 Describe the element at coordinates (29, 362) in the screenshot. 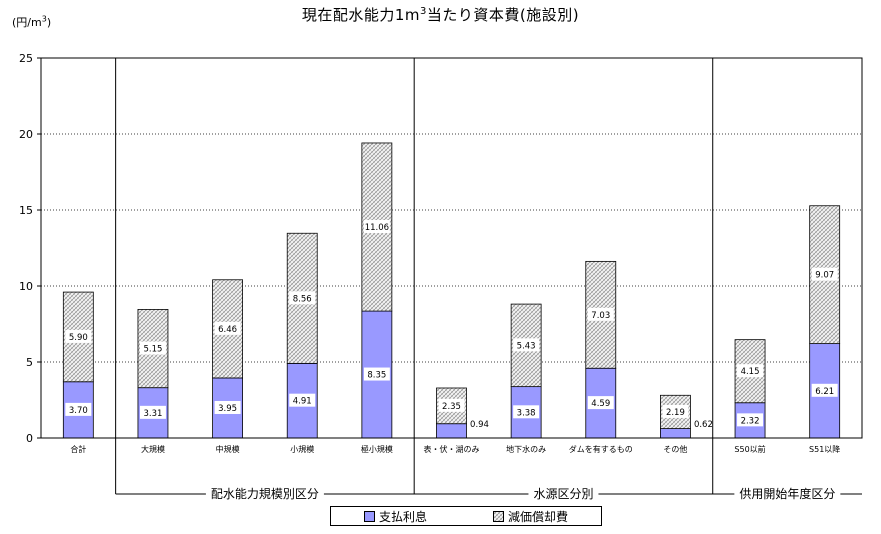

I see `y-tick-label: 5` at that location.